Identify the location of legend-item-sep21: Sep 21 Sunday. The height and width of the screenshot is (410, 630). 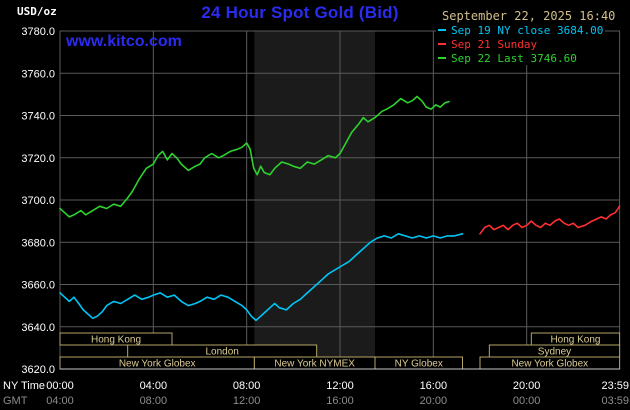
(520, 44).